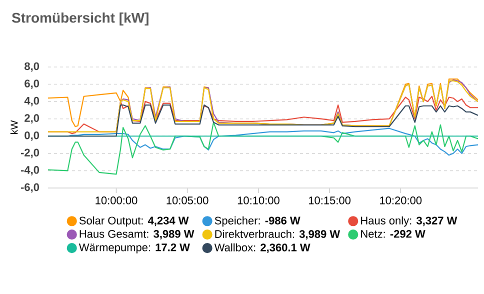  I want to click on legend-label: Haus Gesamt: 3,989 W, so click(137, 235).